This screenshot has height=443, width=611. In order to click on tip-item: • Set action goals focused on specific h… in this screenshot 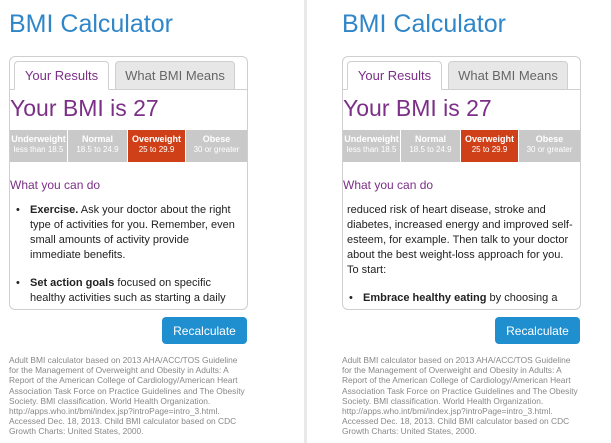, I will do `click(128, 290)`.